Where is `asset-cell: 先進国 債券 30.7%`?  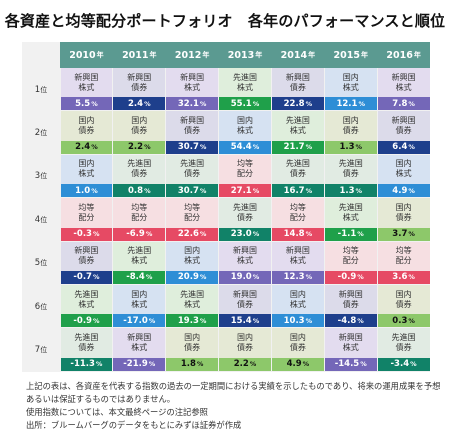
asset-cell: 先進国 債券 30.7% is located at coordinates (192, 176).